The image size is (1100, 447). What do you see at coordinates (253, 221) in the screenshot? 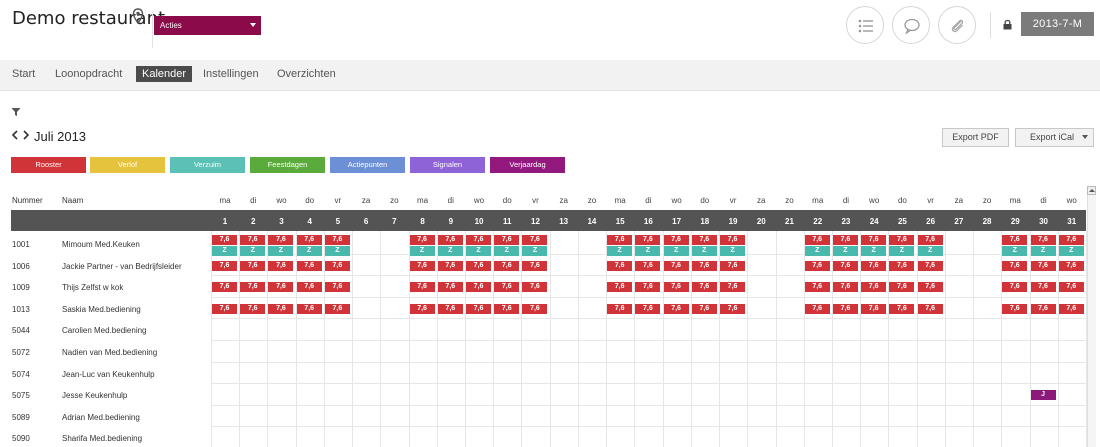
I see `day-number-label: 2` at bounding box center [253, 221].